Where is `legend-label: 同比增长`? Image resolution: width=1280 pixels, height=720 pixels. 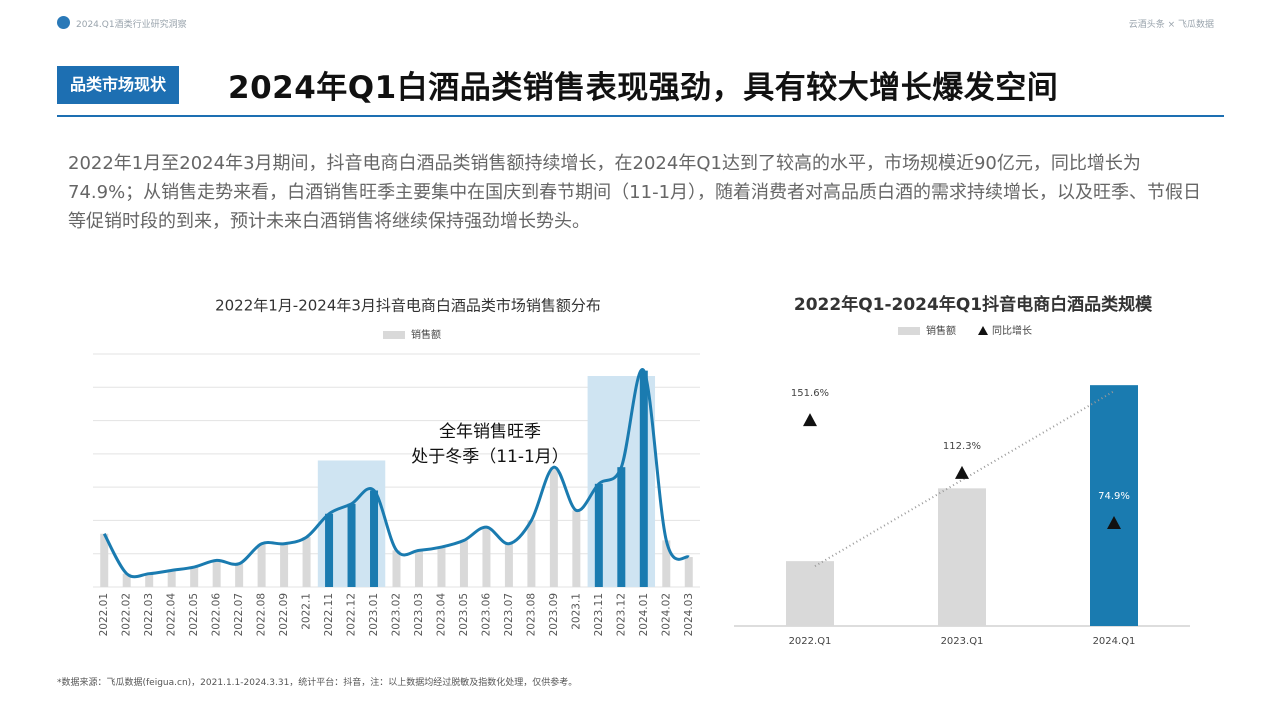 legend-label: 同比增长 is located at coordinates (1012, 330).